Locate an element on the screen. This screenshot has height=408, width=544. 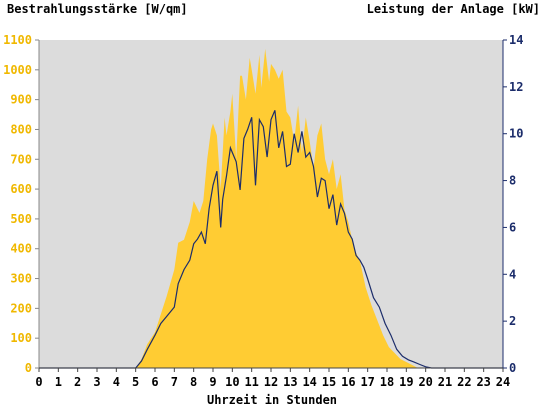
x-tick-label: 9 is located at coordinates (212, 382).